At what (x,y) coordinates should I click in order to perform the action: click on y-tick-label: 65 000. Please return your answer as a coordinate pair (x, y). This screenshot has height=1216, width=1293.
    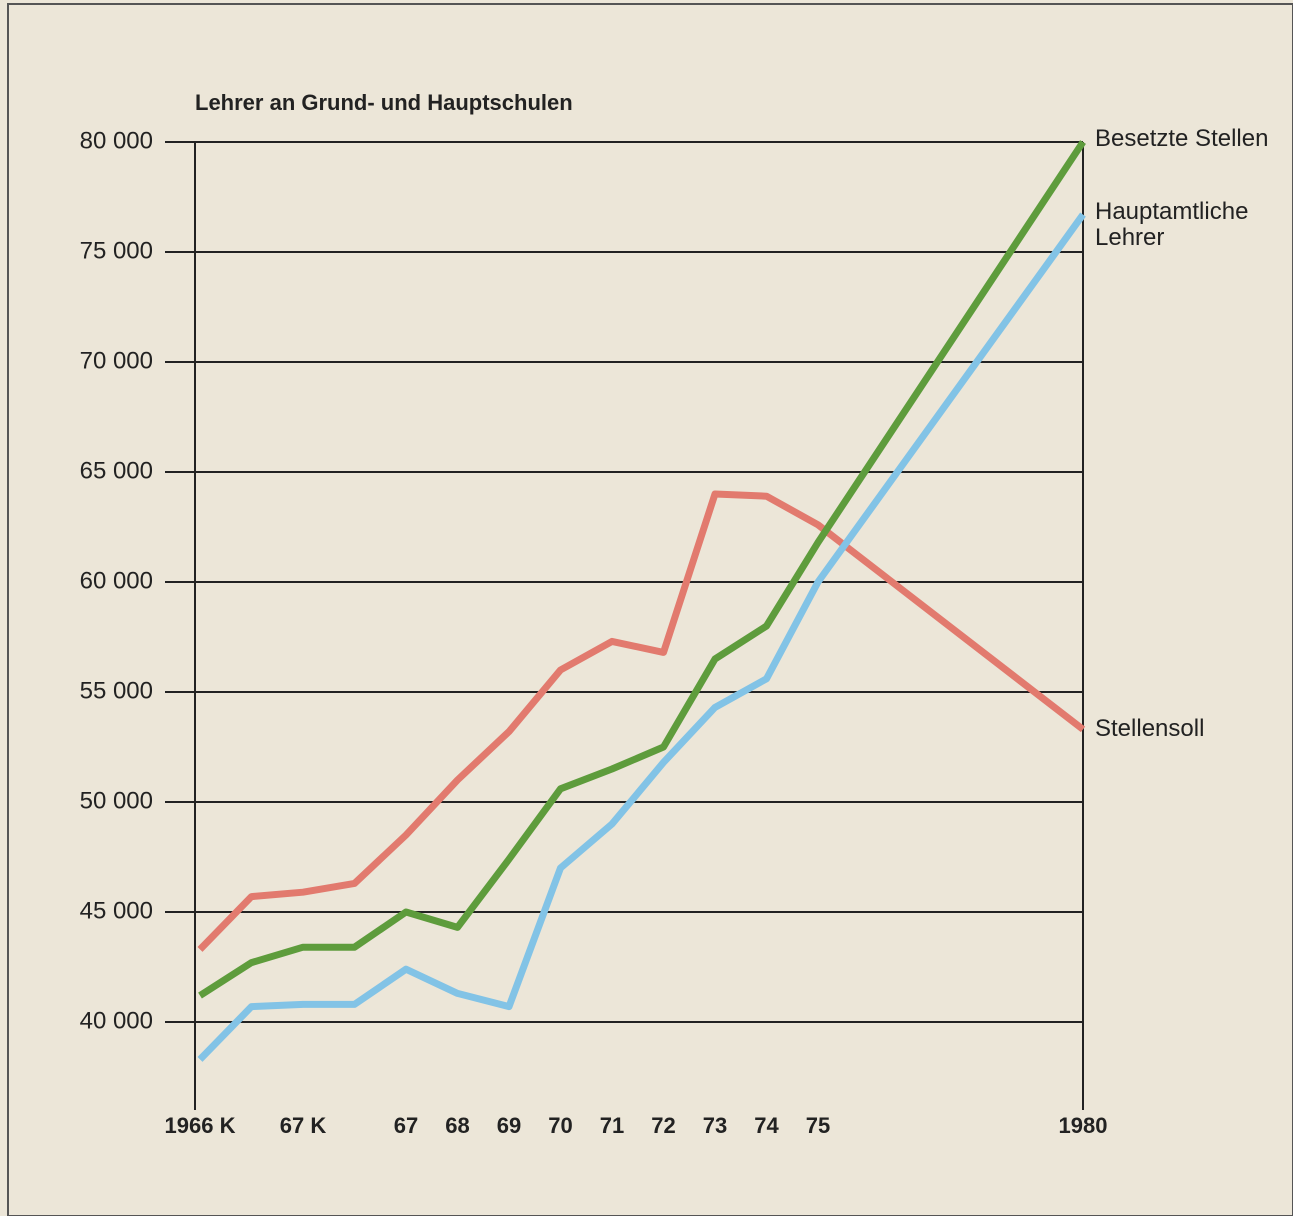
    Looking at the image, I should click on (116, 470).